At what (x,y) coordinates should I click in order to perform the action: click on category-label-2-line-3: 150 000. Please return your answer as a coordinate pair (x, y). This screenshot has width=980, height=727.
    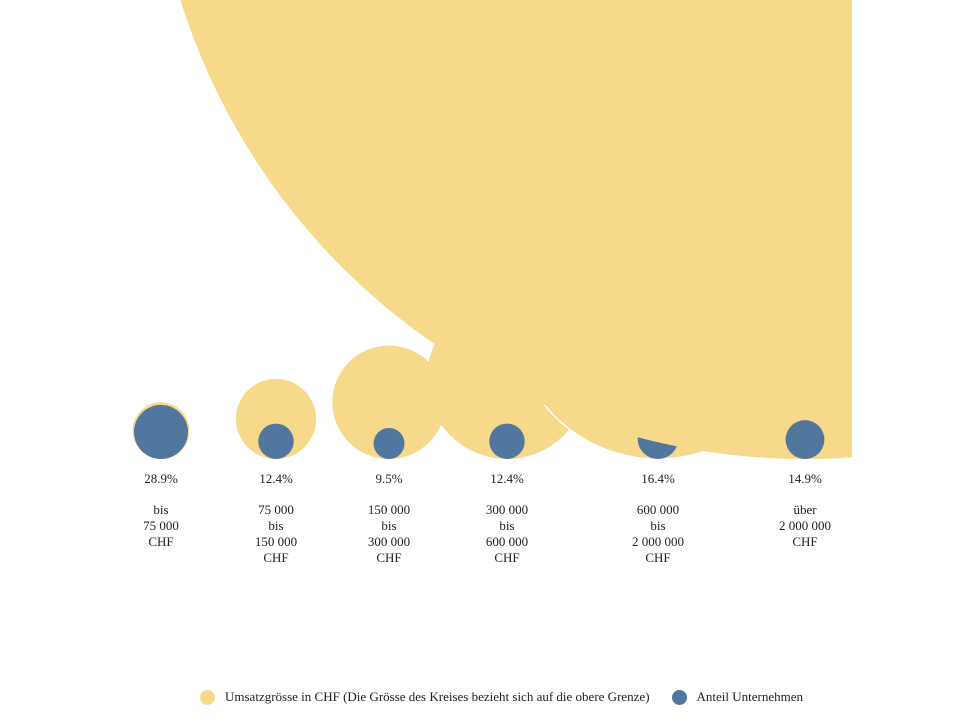
    Looking at the image, I should click on (276, 541).